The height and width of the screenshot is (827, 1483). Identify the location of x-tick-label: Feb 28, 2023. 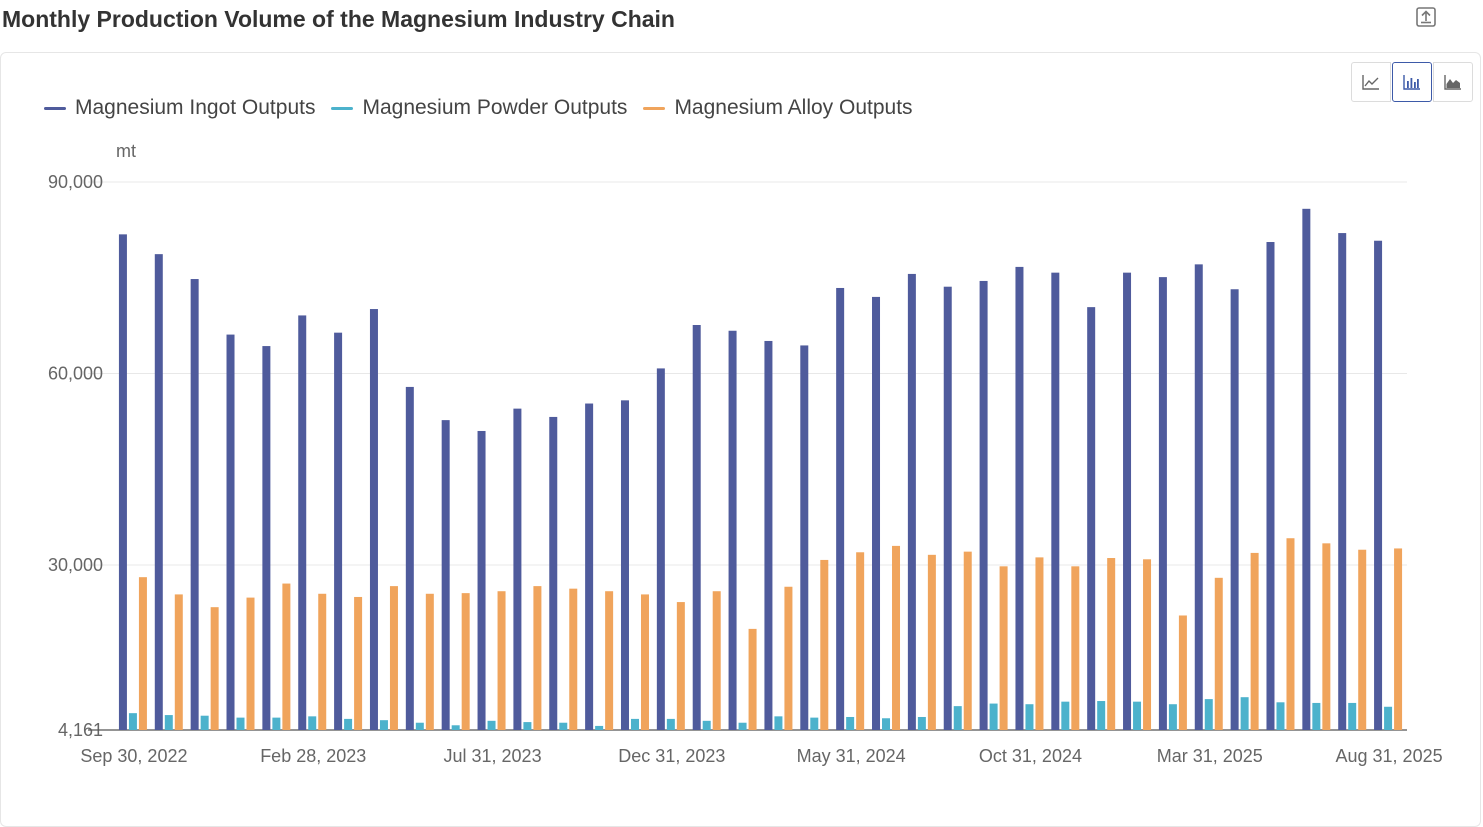
(313, 756).